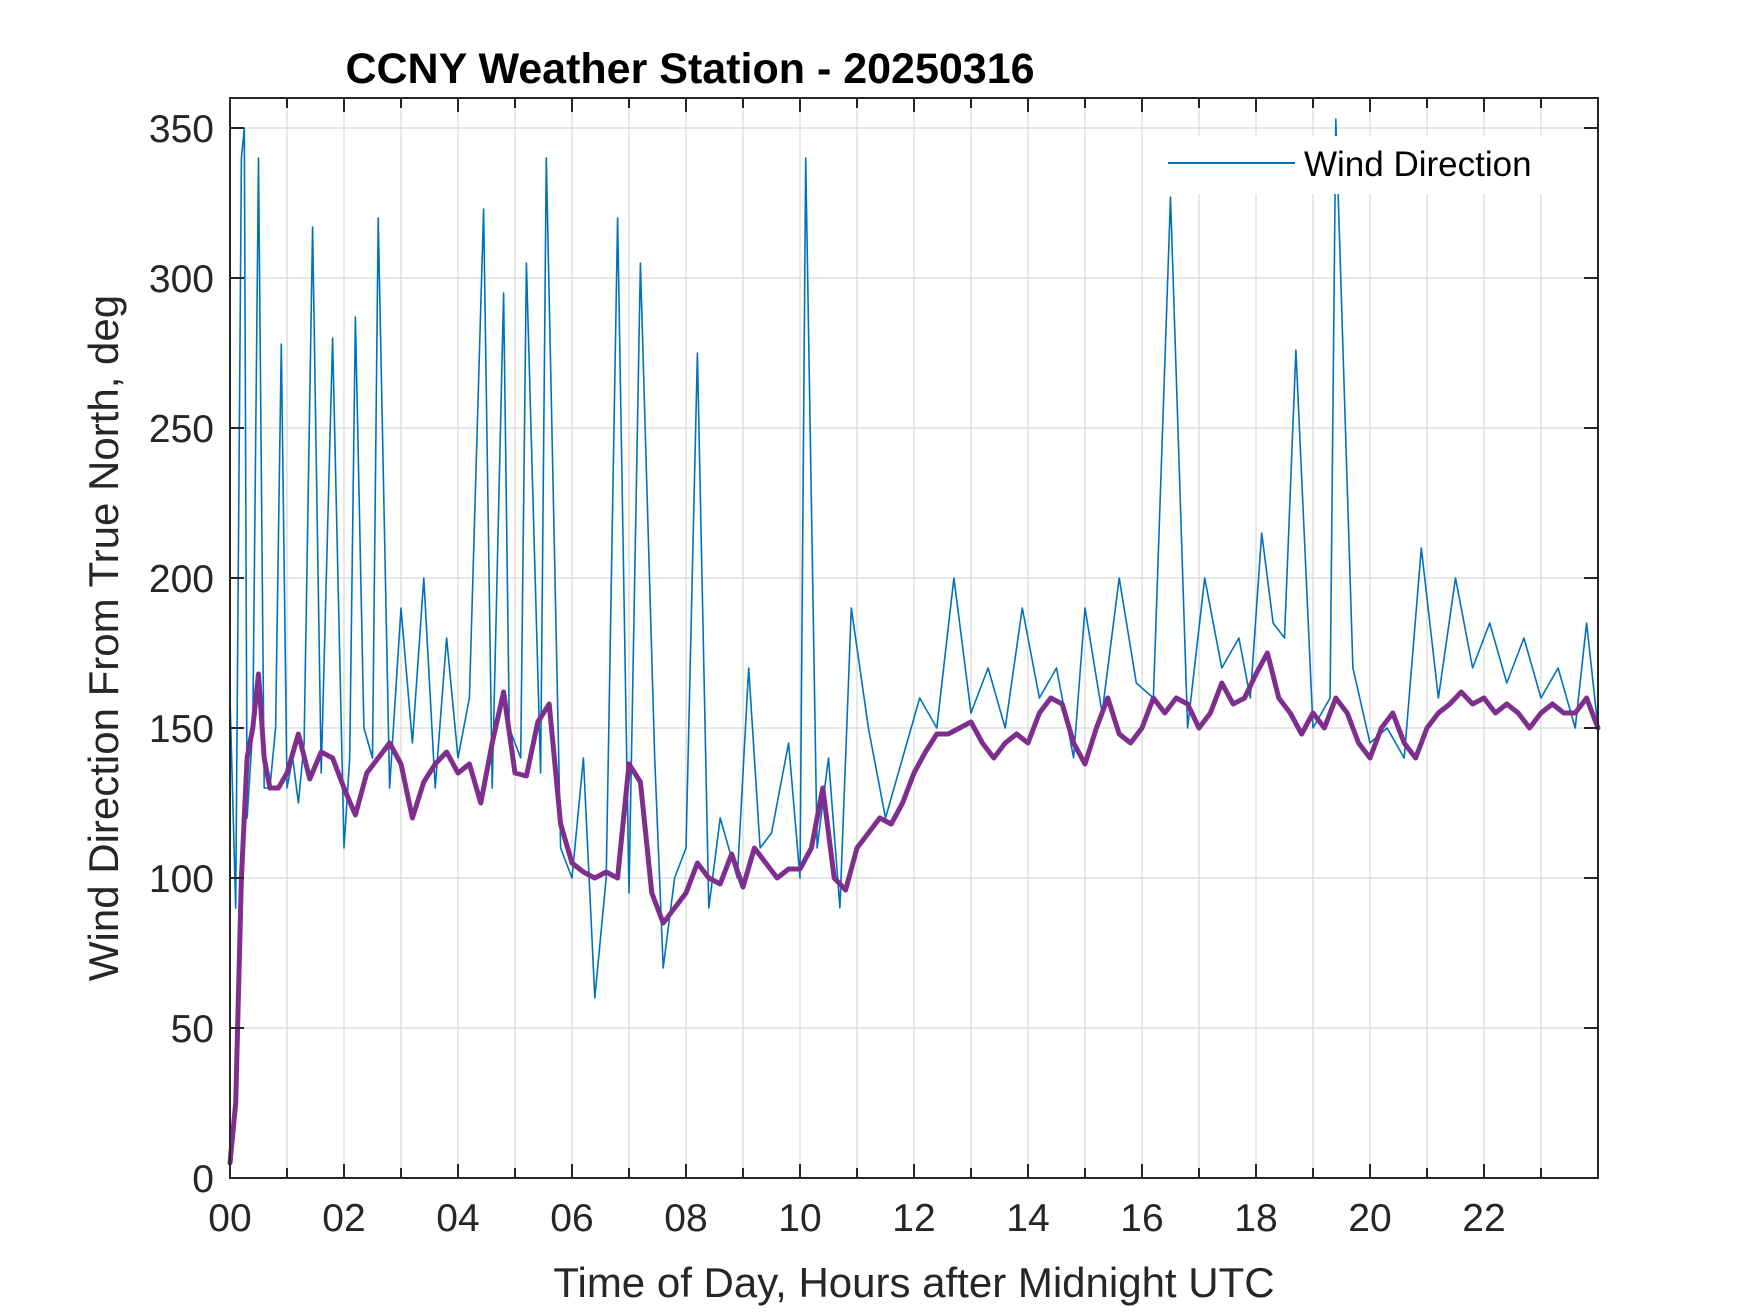  I want to click on y-tick-label: 150, so click(181, 729).